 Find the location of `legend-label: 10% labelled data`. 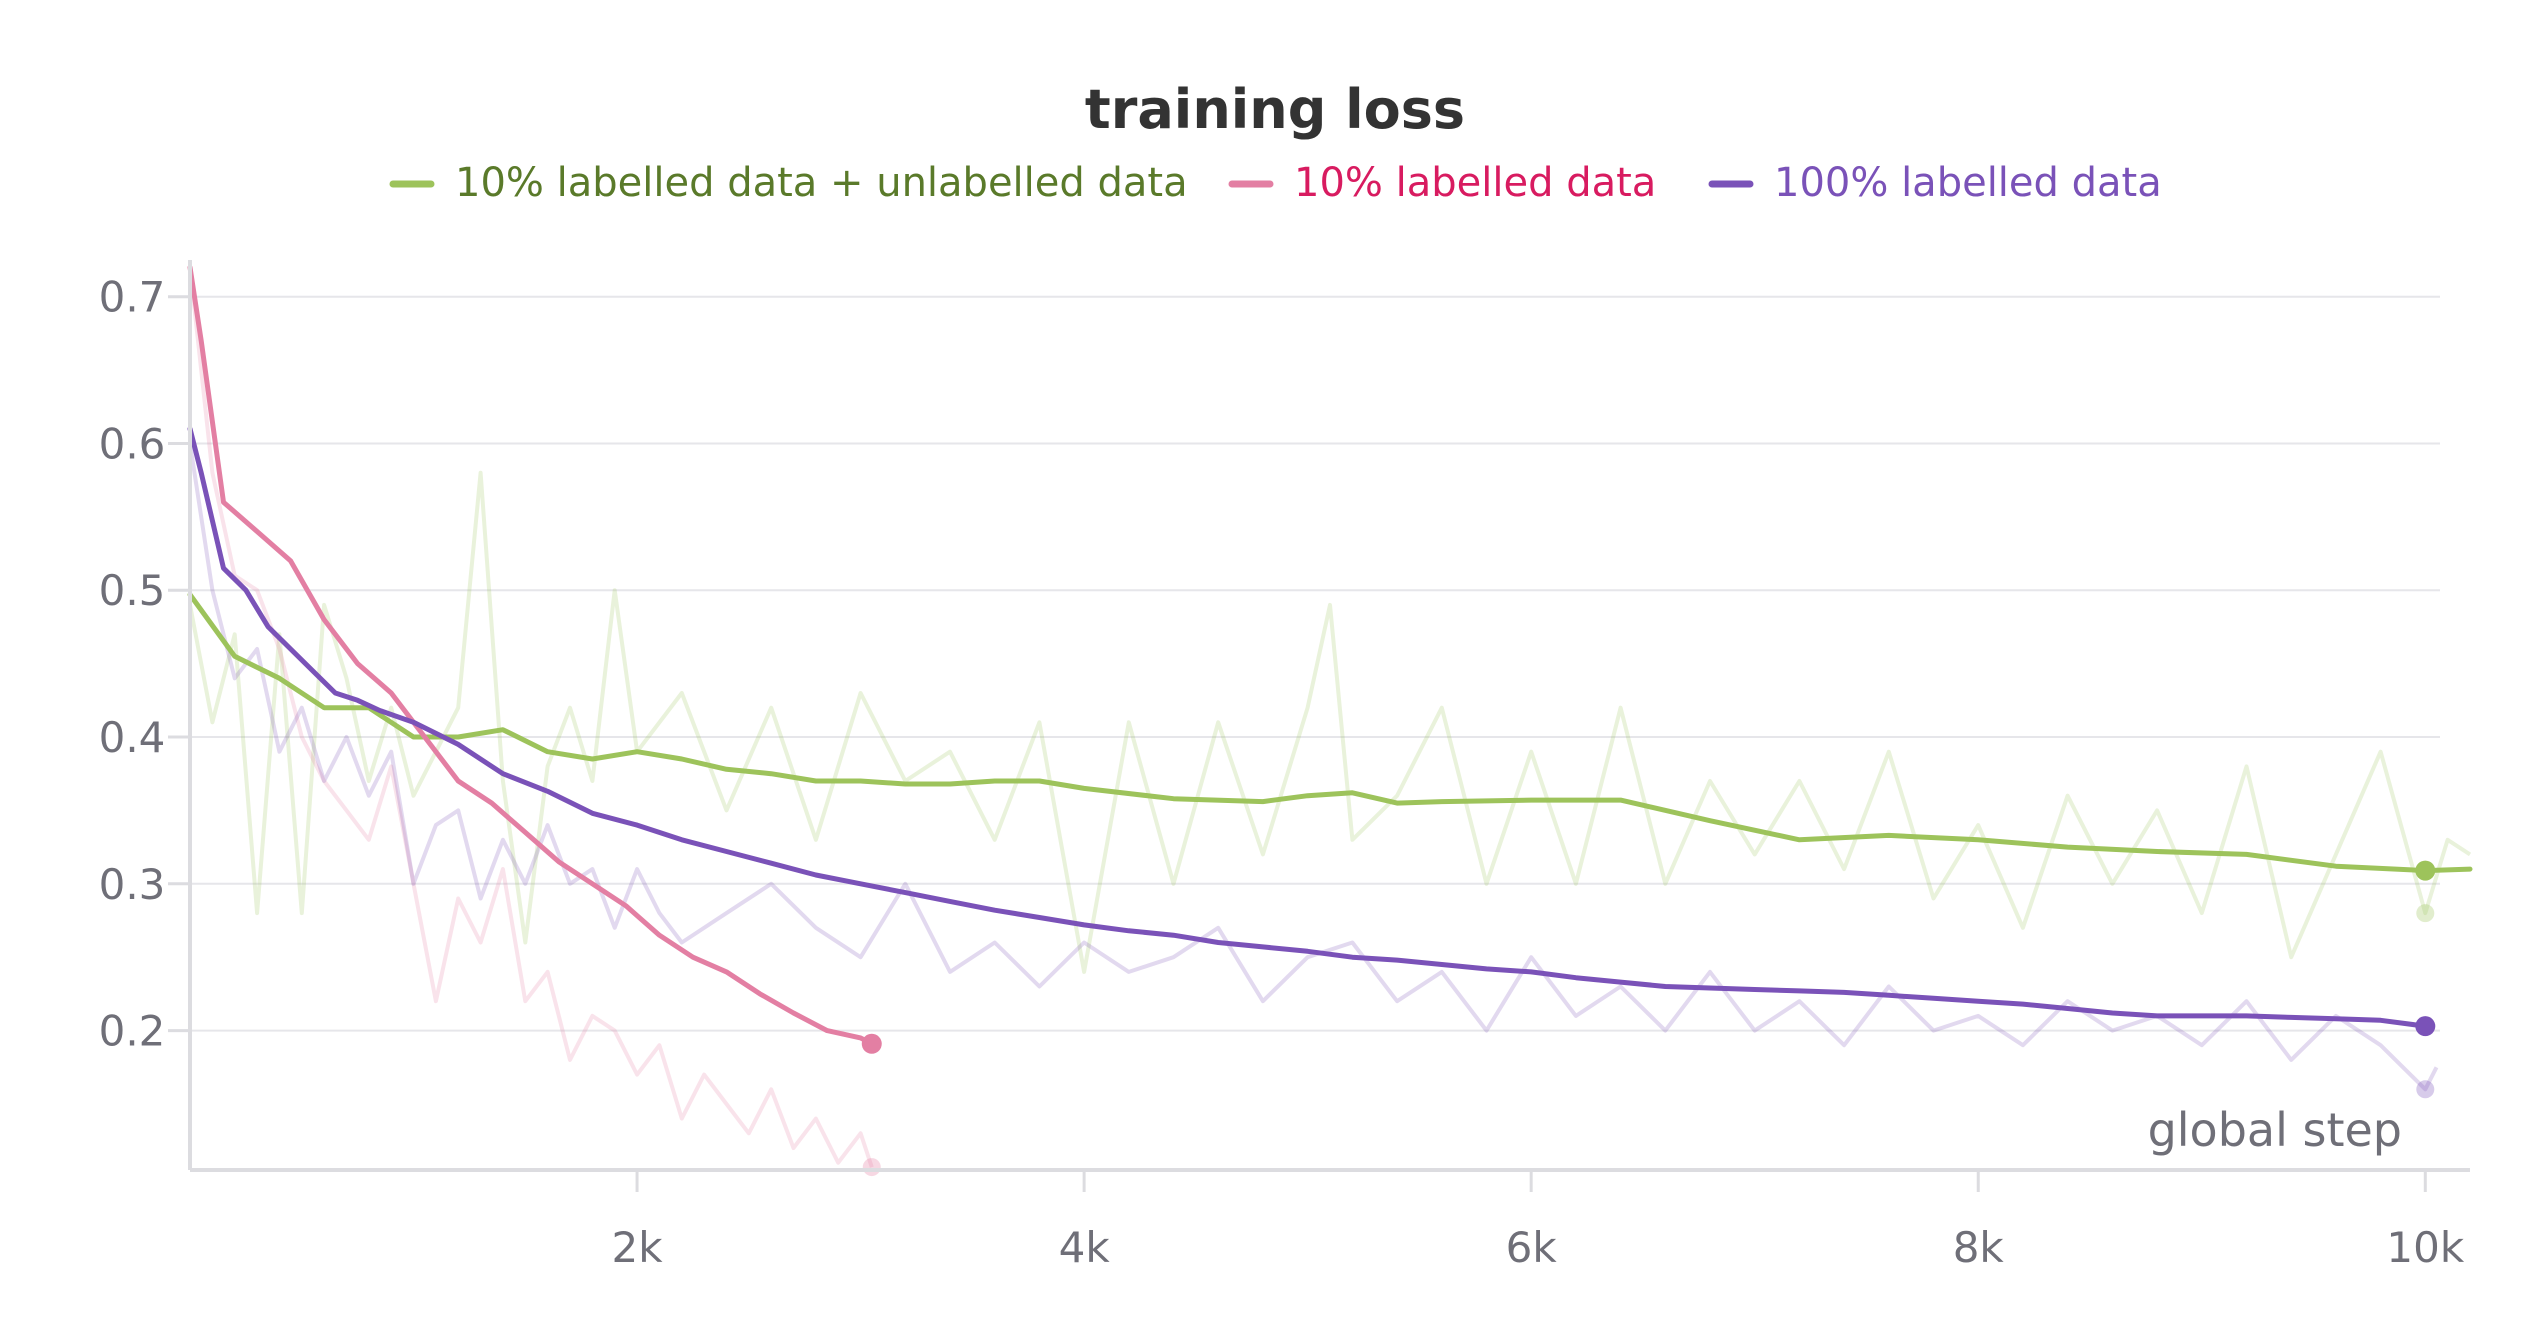

legend-label: 10% labelled data is located at coordinates (1475, 183).